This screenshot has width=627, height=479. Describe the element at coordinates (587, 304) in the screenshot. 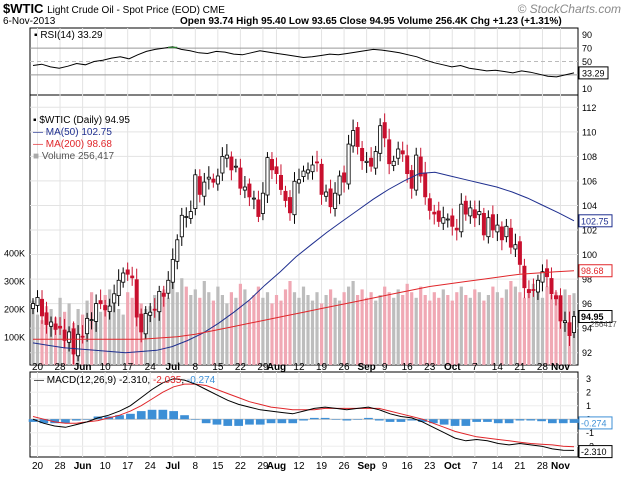

I see `price-tick-label: 96` at that location.